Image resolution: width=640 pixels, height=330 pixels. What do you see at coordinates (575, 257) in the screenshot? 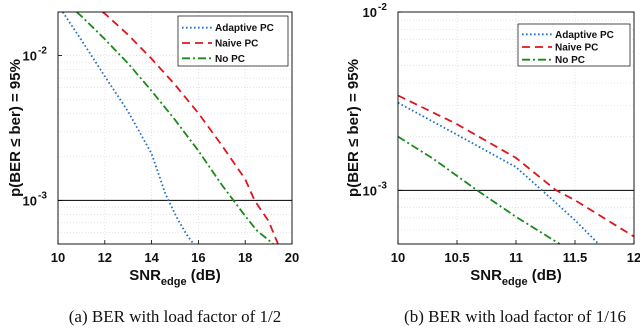
I see `x-tick-label: 11.5` at bounding box center [575, 257].